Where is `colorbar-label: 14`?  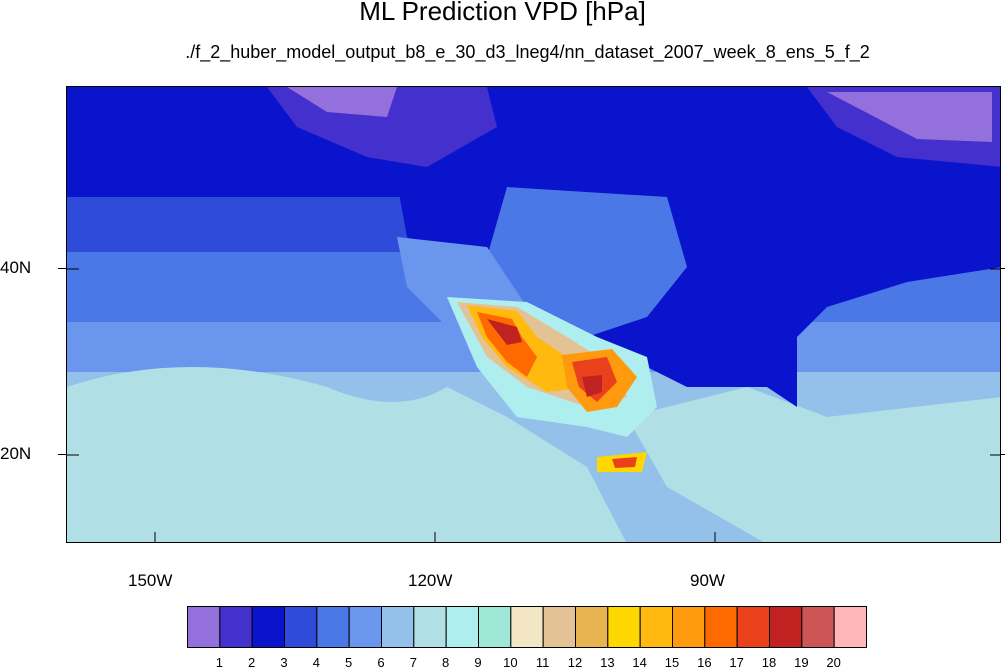 colorbar-label: 14 is located at coordinates (639, 662).